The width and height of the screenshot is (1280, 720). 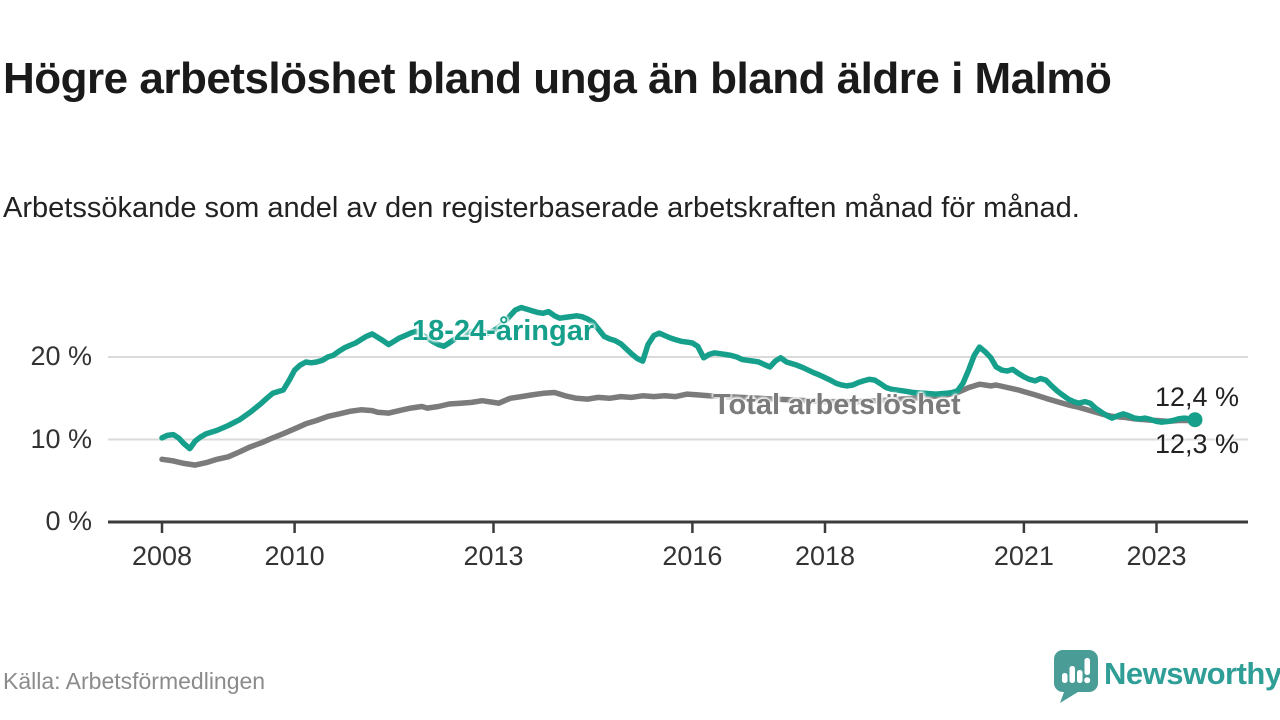 I want to click on newsworthy-logo: Newsworthy, so click(x=1166, y=677).